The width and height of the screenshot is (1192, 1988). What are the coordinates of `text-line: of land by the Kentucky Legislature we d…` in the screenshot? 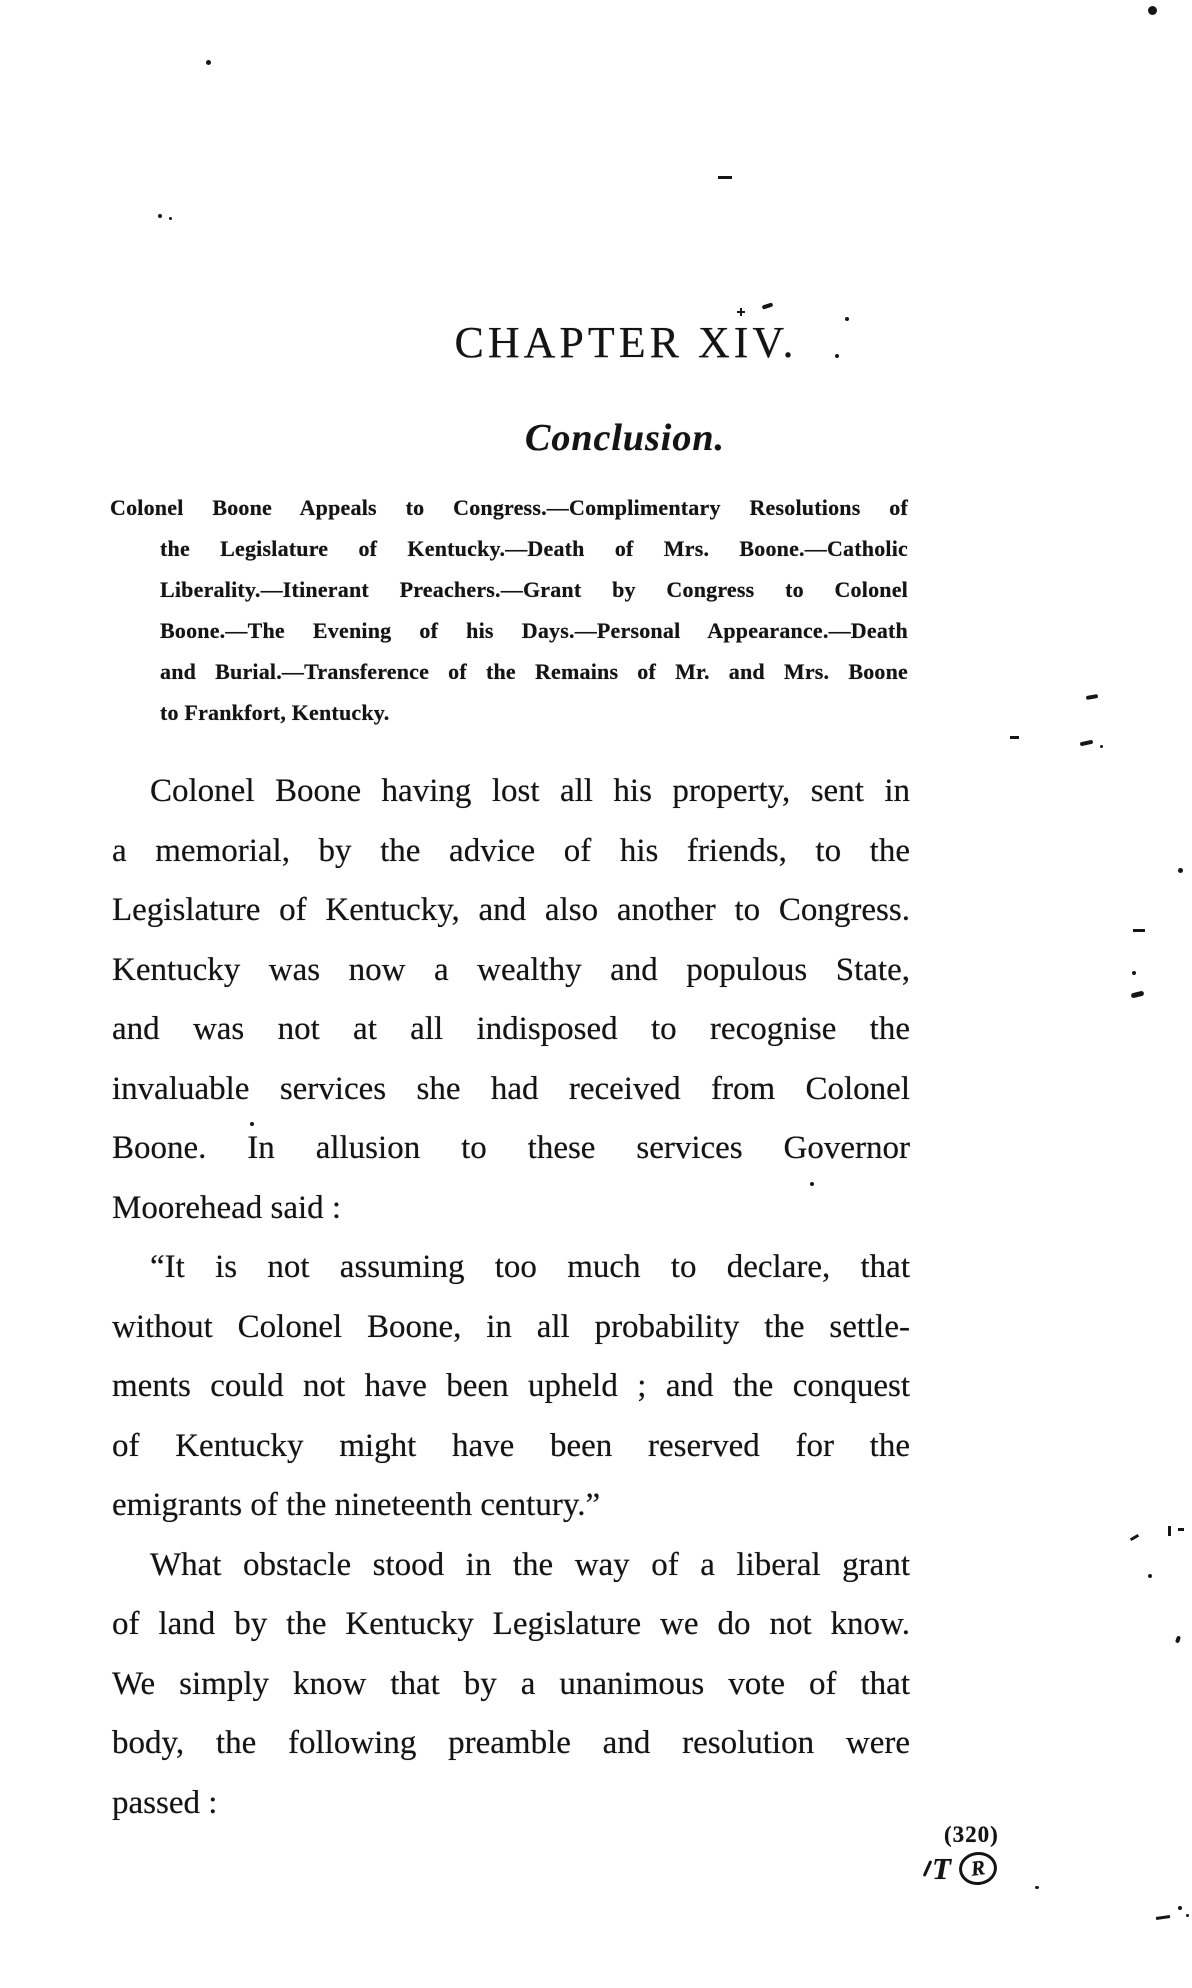 It's located at (511, 1624).